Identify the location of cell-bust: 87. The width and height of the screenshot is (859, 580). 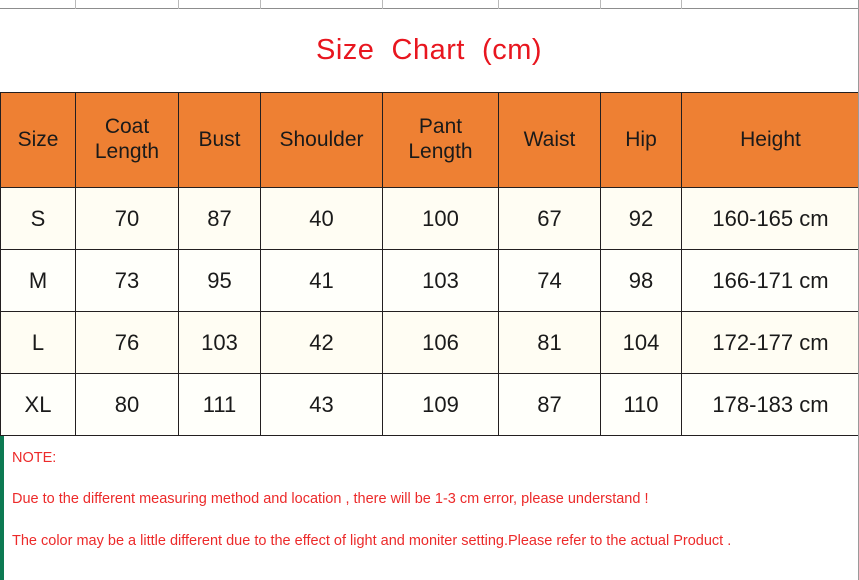
(219, 218).